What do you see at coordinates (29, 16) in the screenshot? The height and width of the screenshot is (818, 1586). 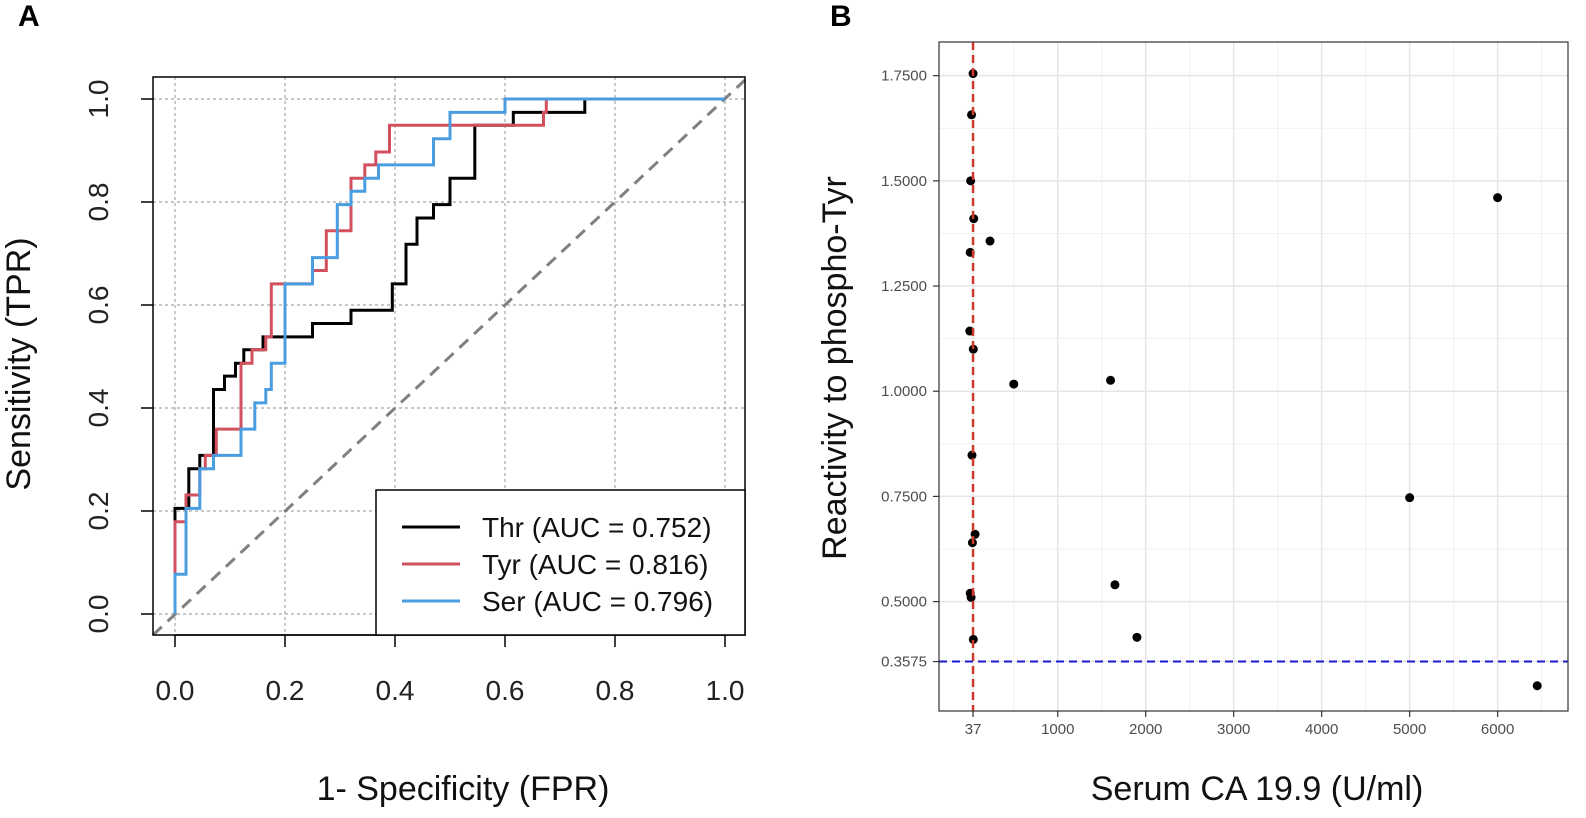 I see `panel-label-a: A` at bounding box center [29, 16].